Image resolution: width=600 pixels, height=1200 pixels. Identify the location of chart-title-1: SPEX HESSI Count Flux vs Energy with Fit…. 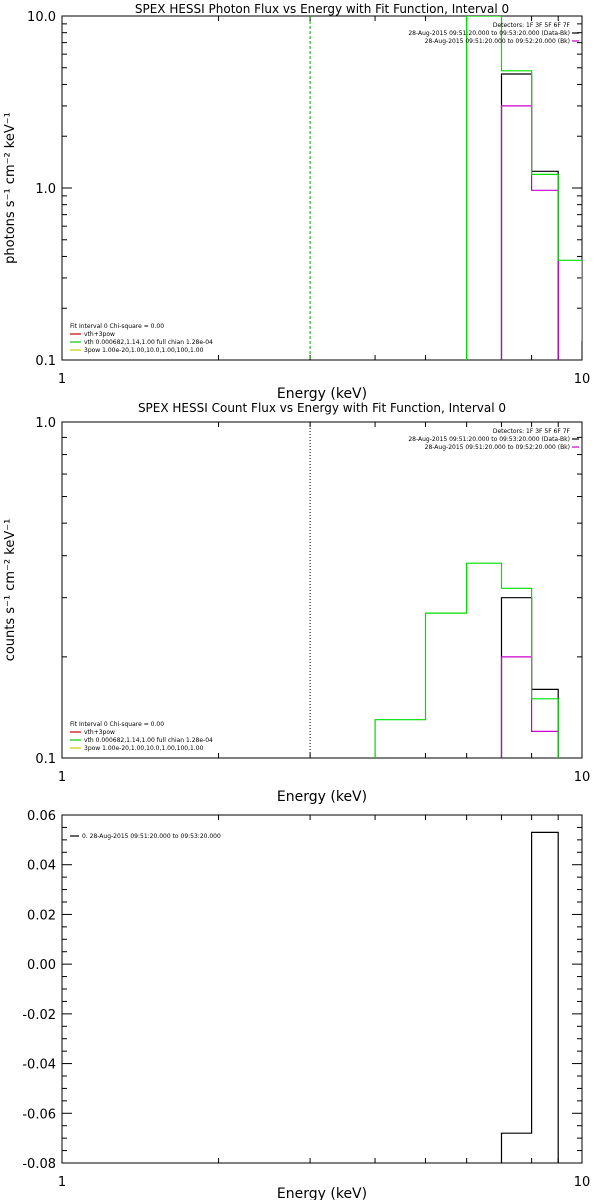
(322, 408).